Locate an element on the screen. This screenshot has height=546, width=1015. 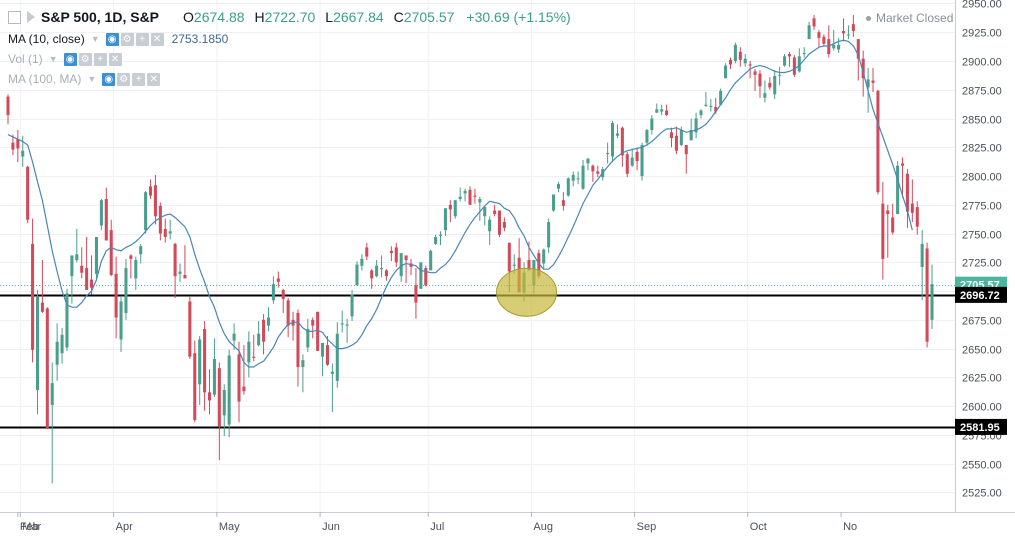
y-tick-label: 2725.00 is located at coordinates (982, 264).